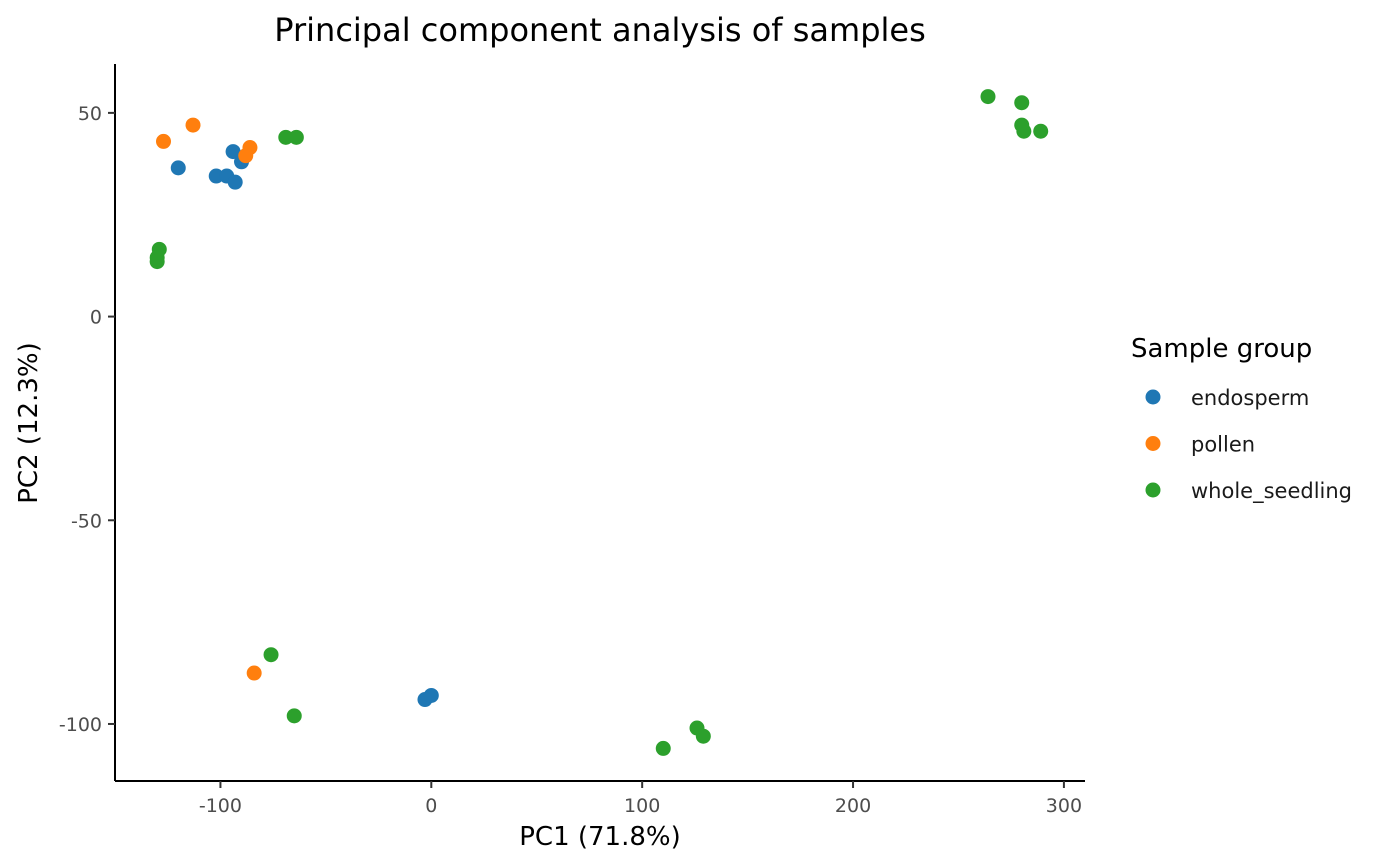 This screenshot has width=1400, height=866. What do you see at coordinates (29, 423) in the screenshot?
I see `y-axis-title: PC2 (12.3%)` at bounding box center [29, 423].